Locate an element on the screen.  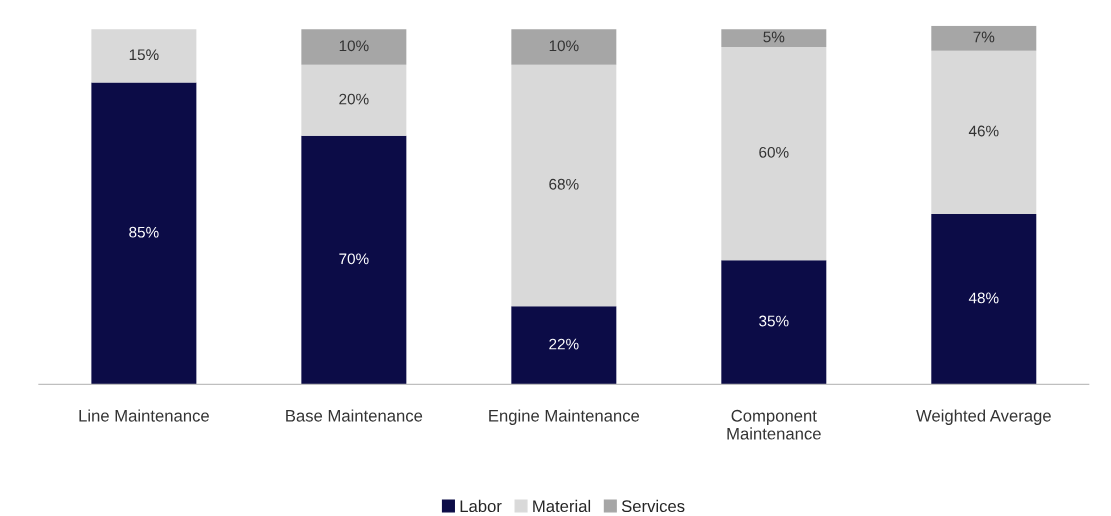
data-label: 85% is located at coordinates (144, 232).